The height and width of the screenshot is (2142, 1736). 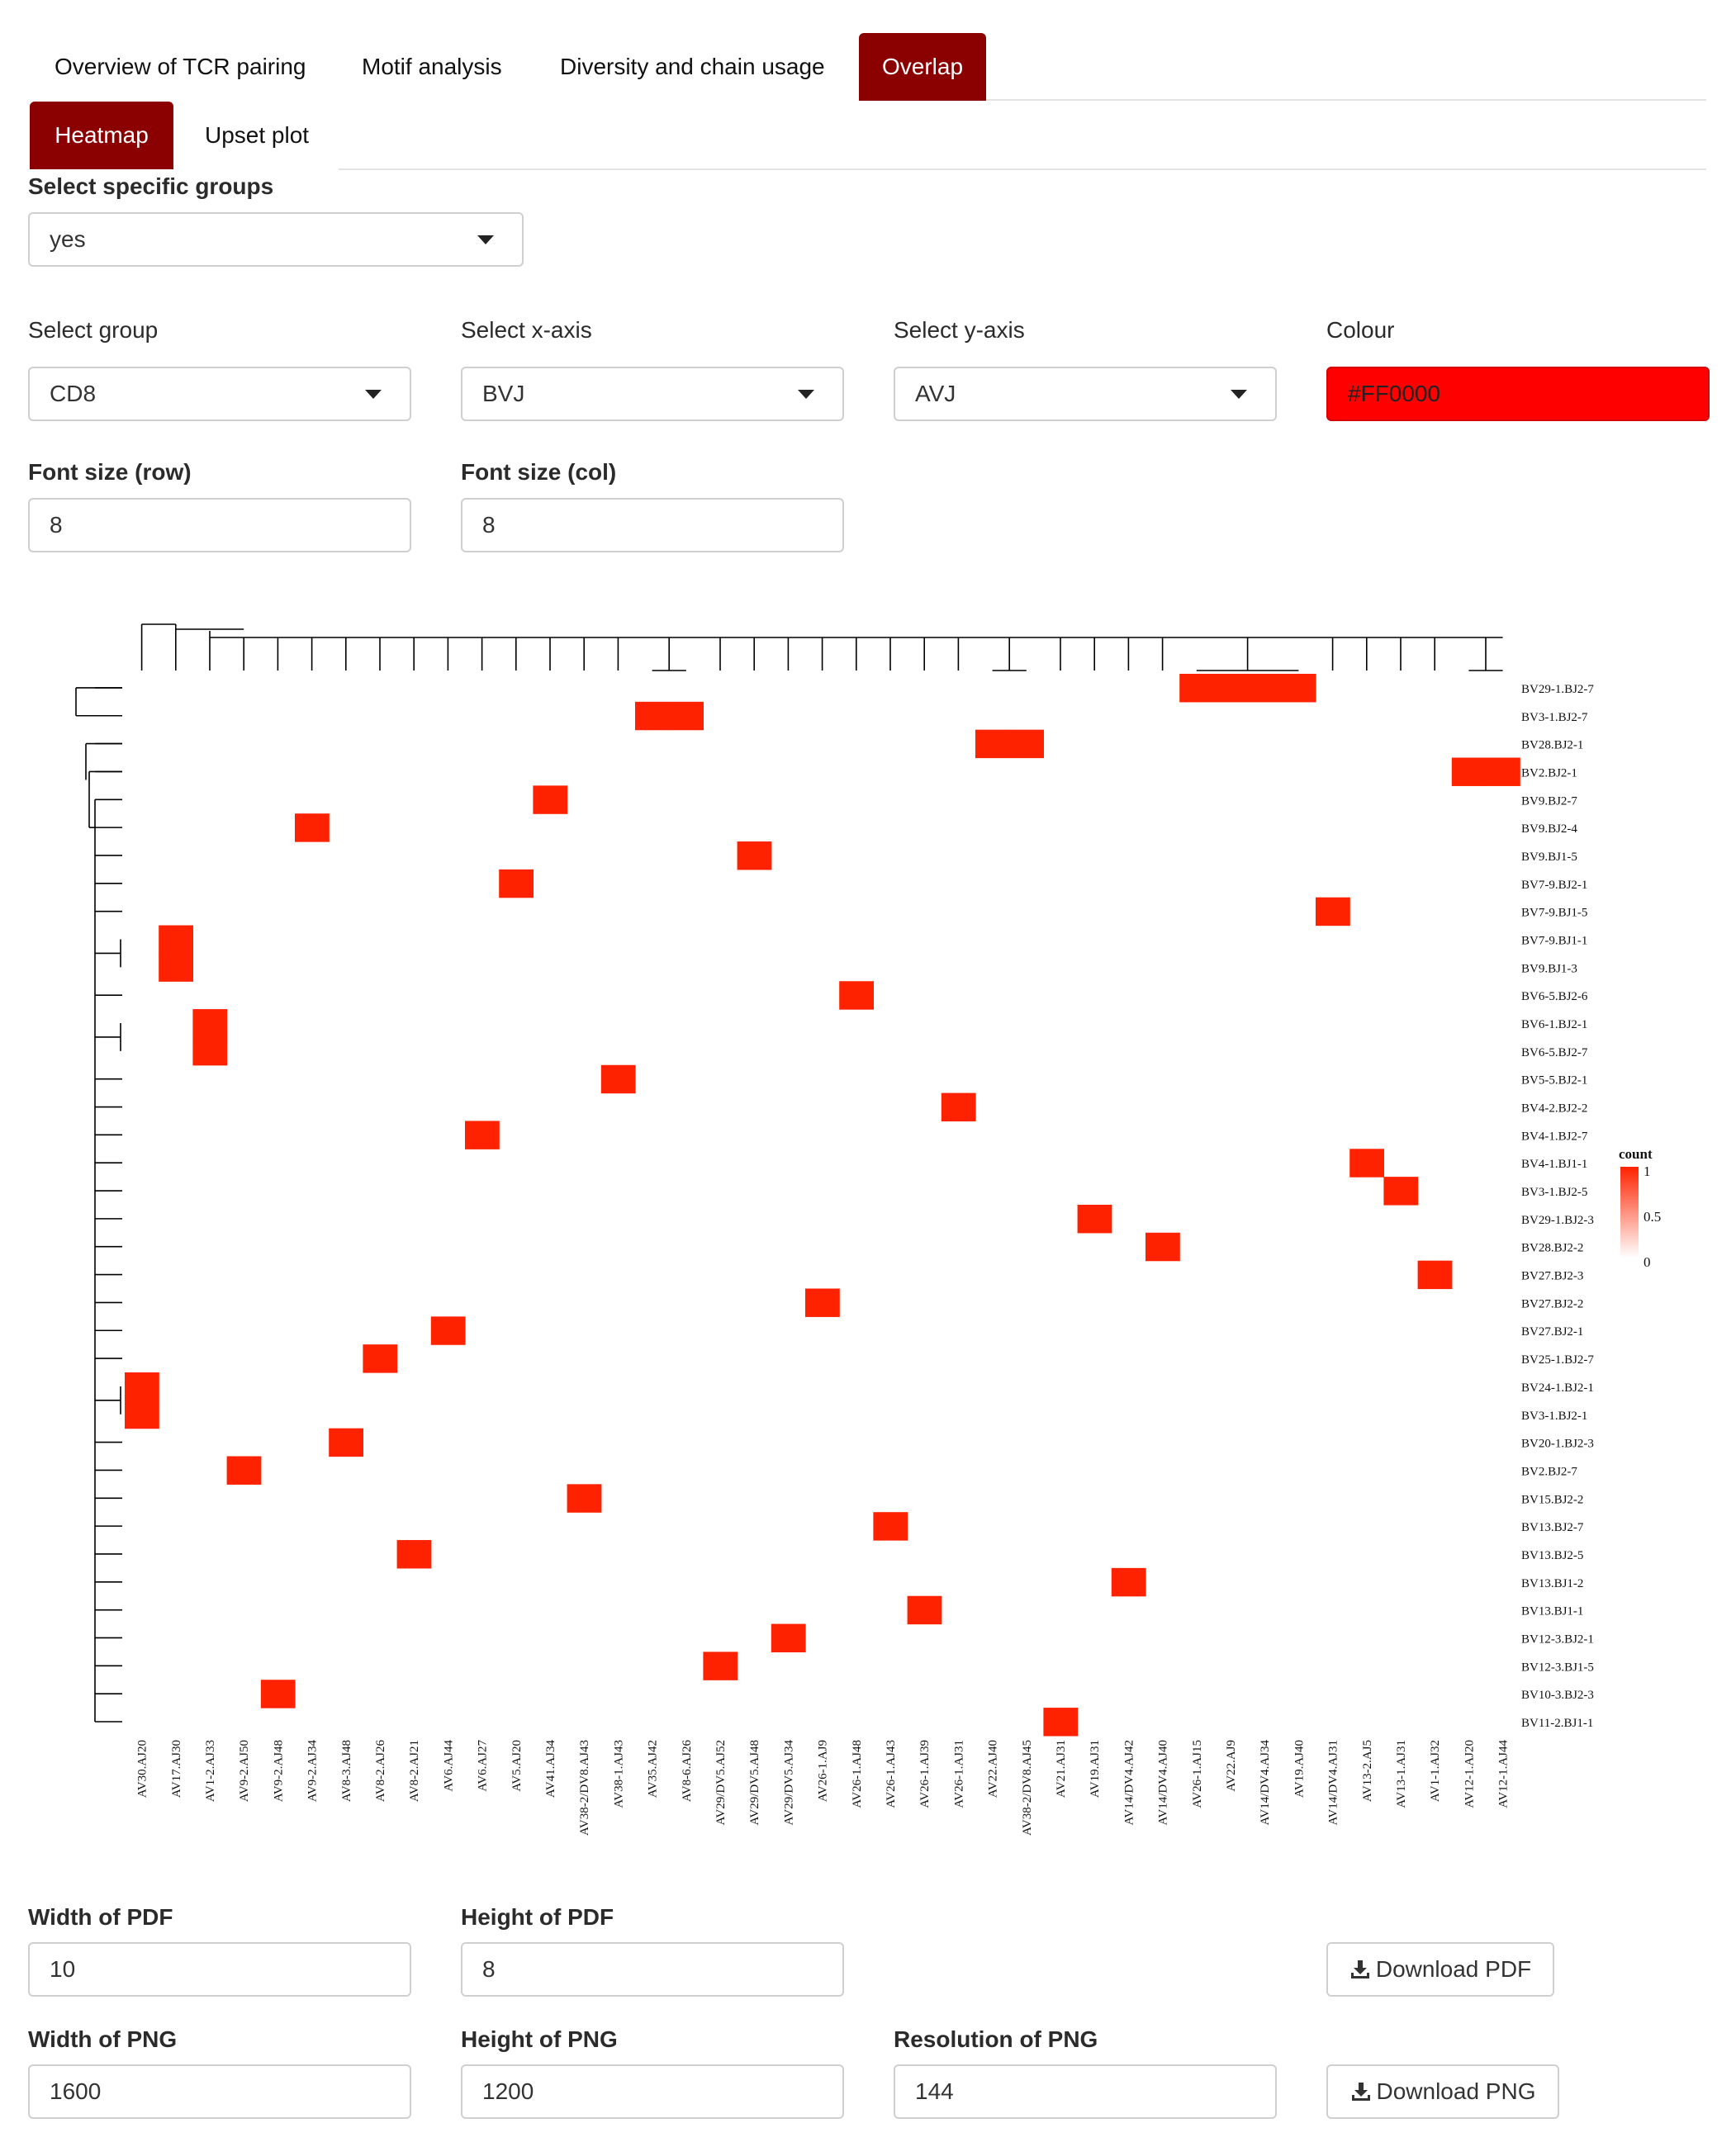 I want to click on column-label: AV26-1.AJ43, so click(x=891, y=1774).